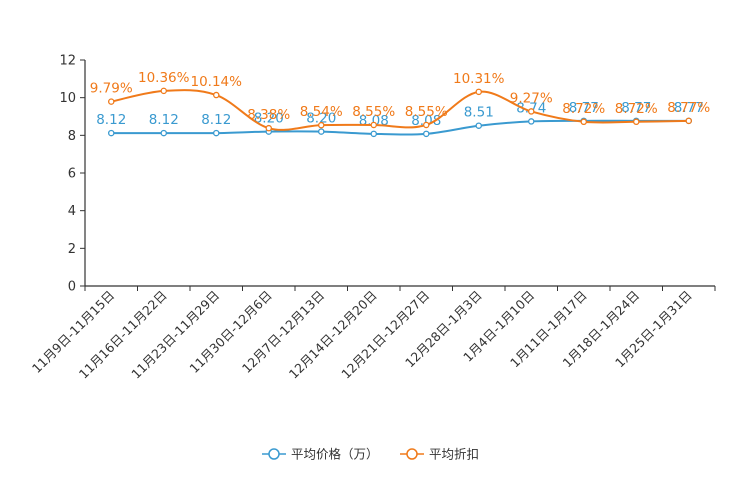  Describe the element at coordinates (72, 249) in the screenshot. I see `y-tick-label: 2` at that location.